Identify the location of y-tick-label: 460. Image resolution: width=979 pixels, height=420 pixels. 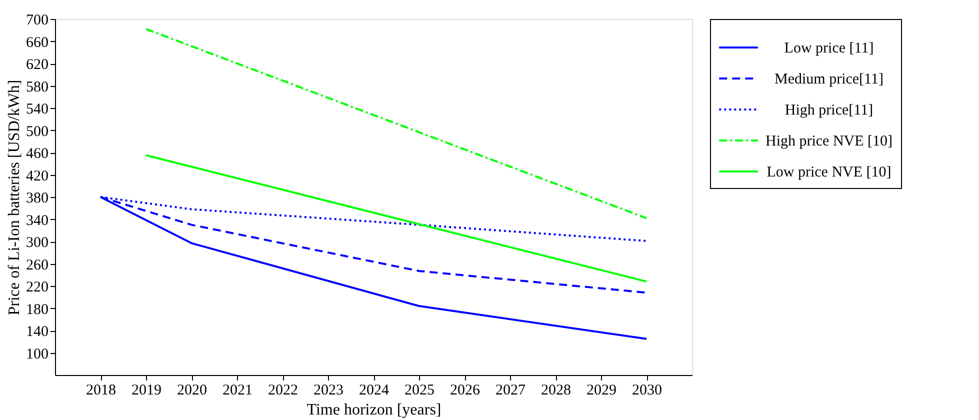
(37, 154).